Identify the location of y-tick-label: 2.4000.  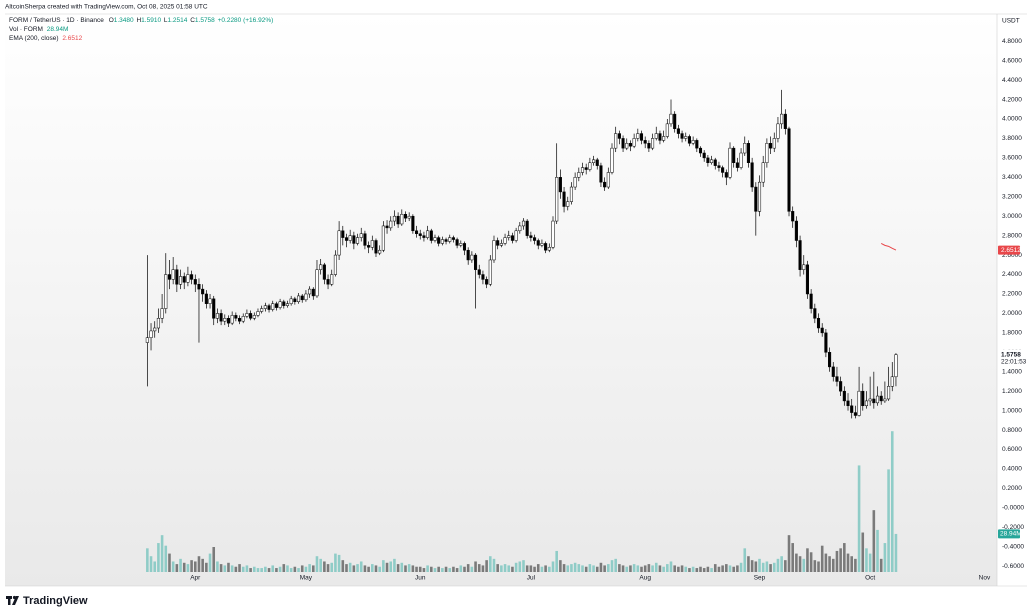
(1012, 274).